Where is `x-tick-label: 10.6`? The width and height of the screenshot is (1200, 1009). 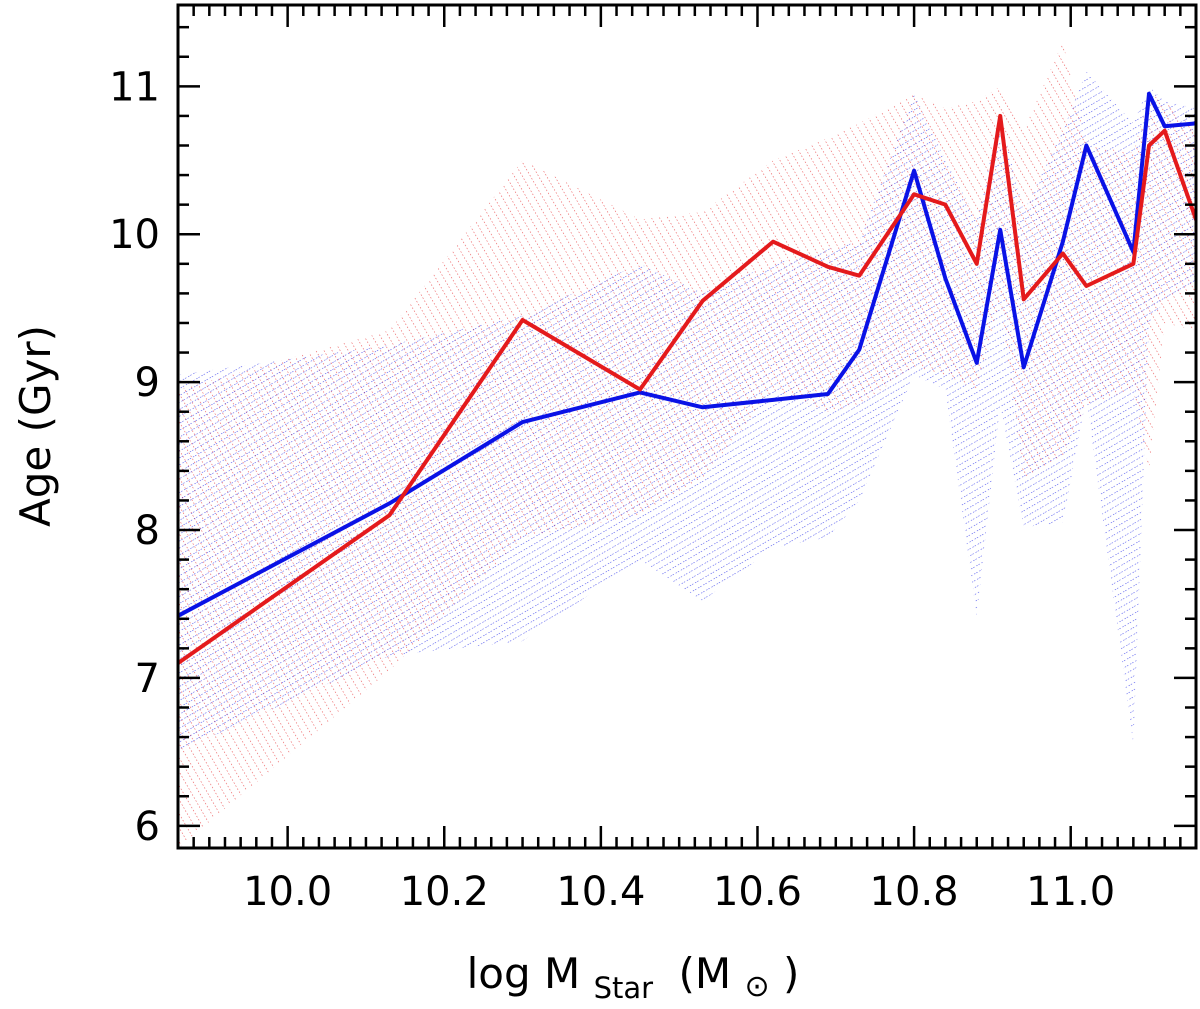 x-tick-label: 10.6 is located at coordinates (757, 892).